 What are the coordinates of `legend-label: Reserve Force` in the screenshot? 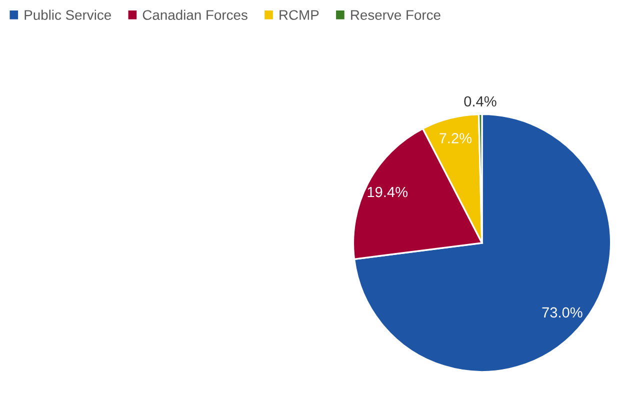 It's located at (395, 15).